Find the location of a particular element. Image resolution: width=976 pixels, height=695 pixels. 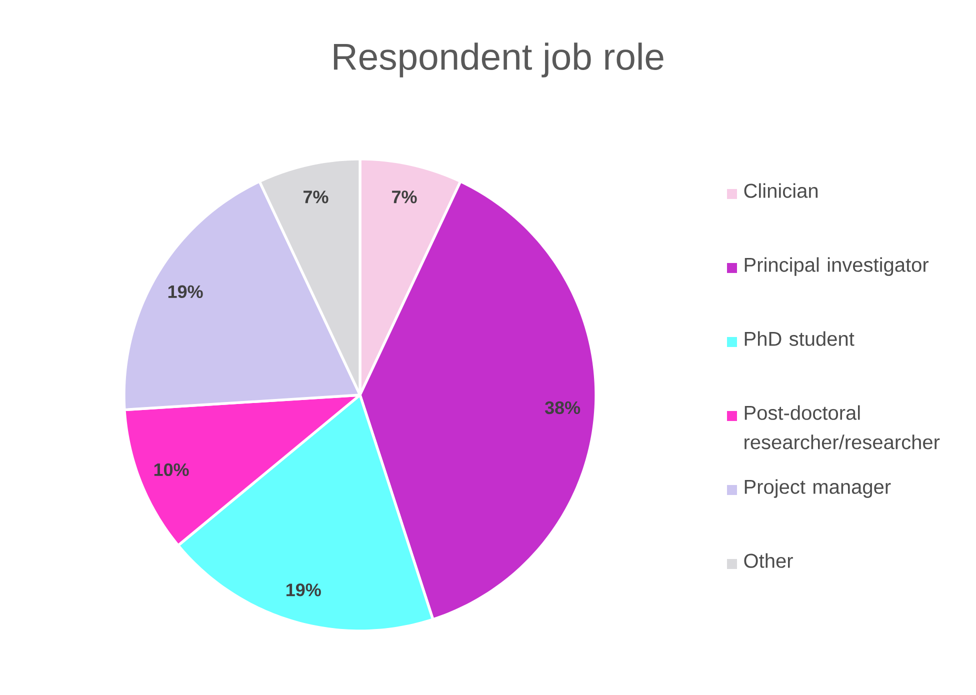

data-label: 10% is located at coordinates (171, 469).